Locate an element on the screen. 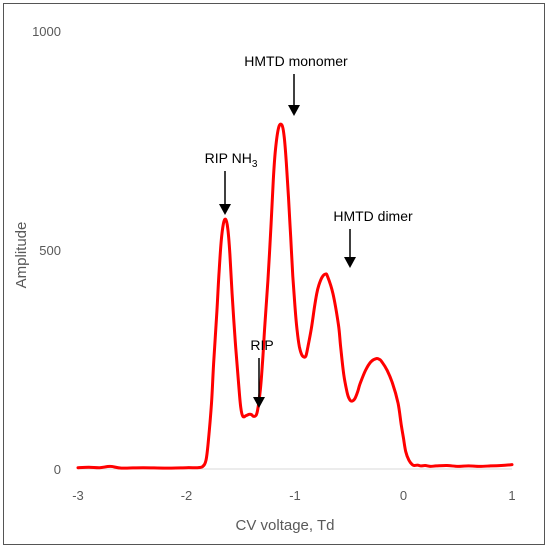 Image resolution: width=550 pixels, height=550 pixels. x-tick-label: -2 is located at coordinates (187, 495).